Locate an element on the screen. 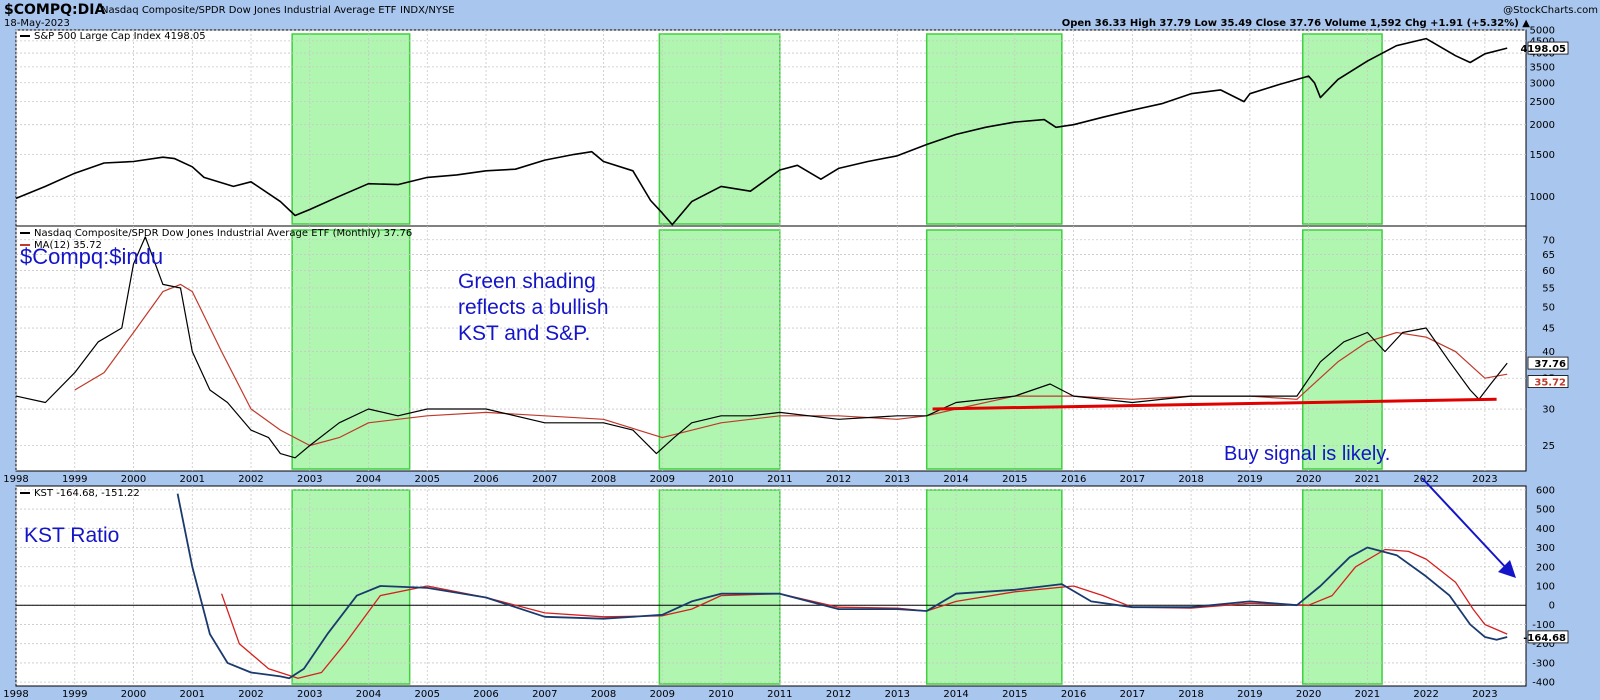  legend-kst: KST -164.68, -151.22 is located at coordinates (80, 493).